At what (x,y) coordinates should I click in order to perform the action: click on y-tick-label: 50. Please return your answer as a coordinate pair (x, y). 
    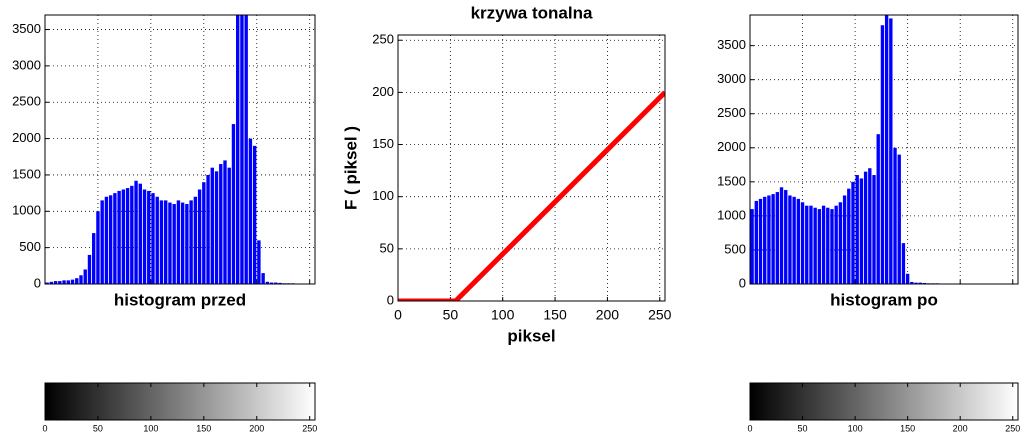
    Looking at the image, I should click on (387, 247).